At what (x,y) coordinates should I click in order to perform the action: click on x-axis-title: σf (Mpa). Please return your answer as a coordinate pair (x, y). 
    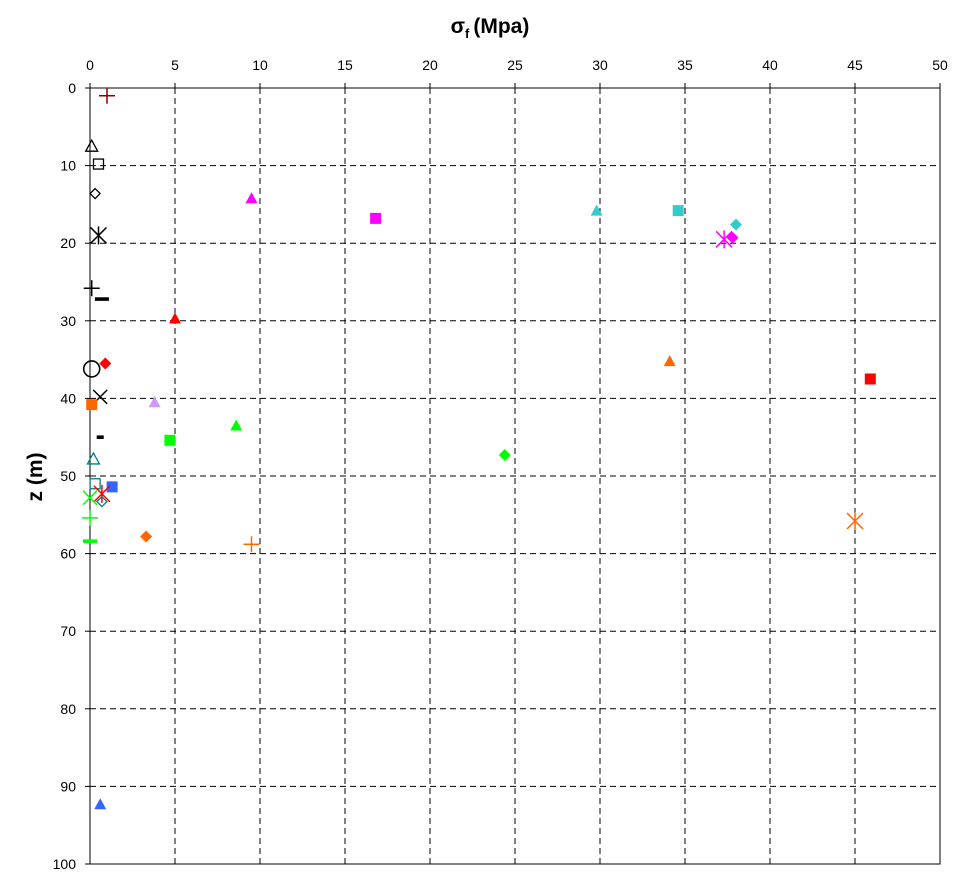
    Looking at the image, I should click on (490, 28).